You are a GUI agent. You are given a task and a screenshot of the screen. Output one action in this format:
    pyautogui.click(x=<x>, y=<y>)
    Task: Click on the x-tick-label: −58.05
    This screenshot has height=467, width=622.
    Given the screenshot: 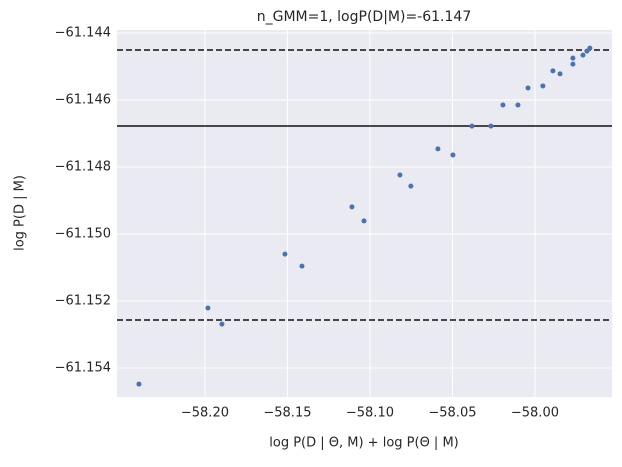 What is the action you would take?
    pyautogui.click(x=452, y=413)
    